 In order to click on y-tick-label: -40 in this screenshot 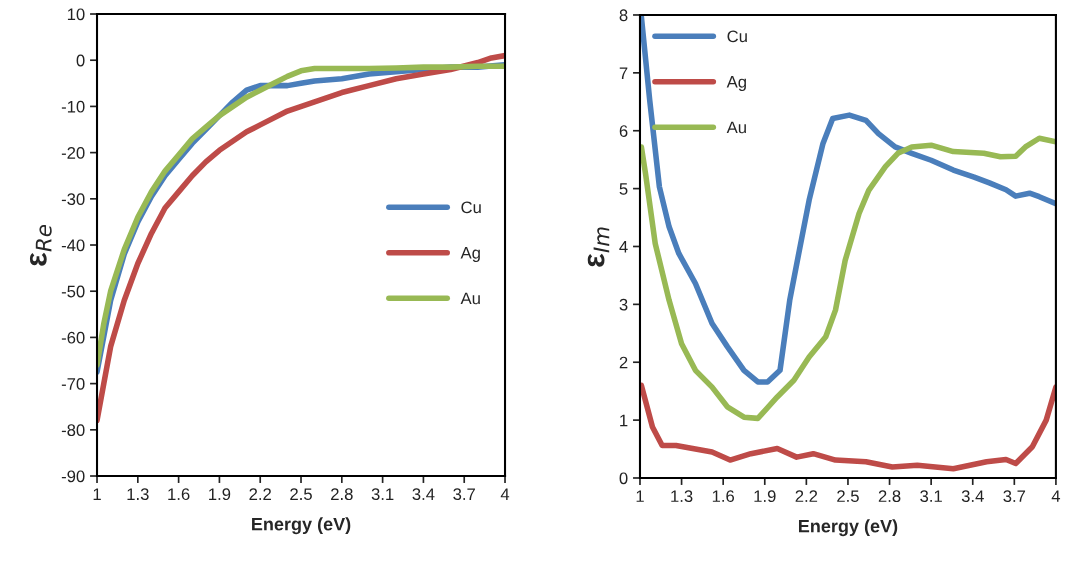, I will do `click(73, 245)`.